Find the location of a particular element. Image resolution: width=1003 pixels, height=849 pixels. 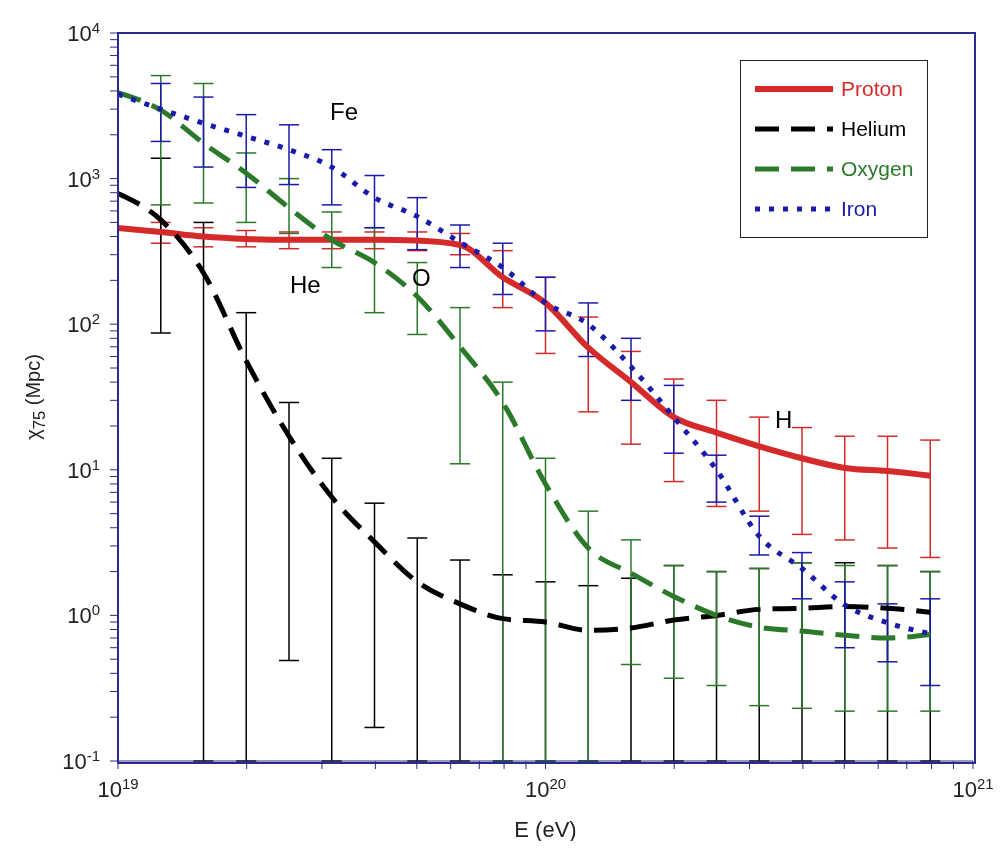

y-tick-label: 10$^{3}$ is located at coordinates (83, 178).